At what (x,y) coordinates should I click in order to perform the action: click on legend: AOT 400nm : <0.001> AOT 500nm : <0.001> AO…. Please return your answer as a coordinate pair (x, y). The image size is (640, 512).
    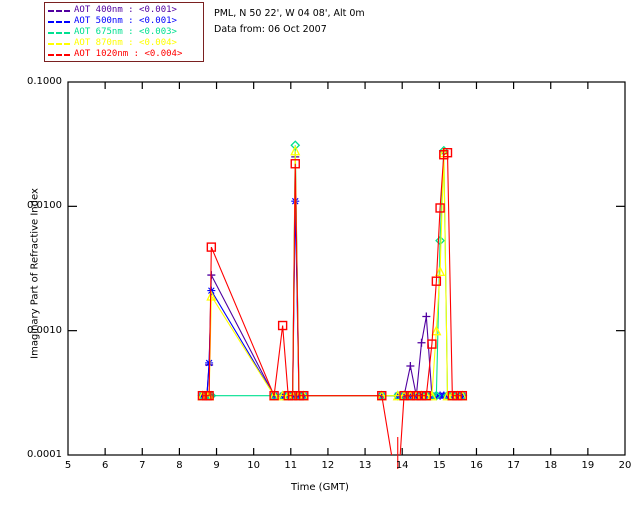
    Looking at the image, I should click on (124, 32).